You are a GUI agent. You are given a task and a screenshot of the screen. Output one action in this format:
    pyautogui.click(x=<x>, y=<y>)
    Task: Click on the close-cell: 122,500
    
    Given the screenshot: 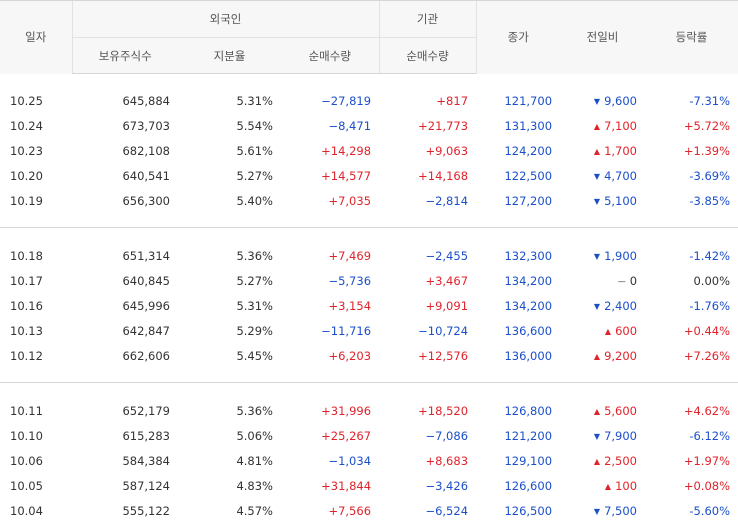 What is the action you would take?
    pyautogui.click(x=518, y=175)
    